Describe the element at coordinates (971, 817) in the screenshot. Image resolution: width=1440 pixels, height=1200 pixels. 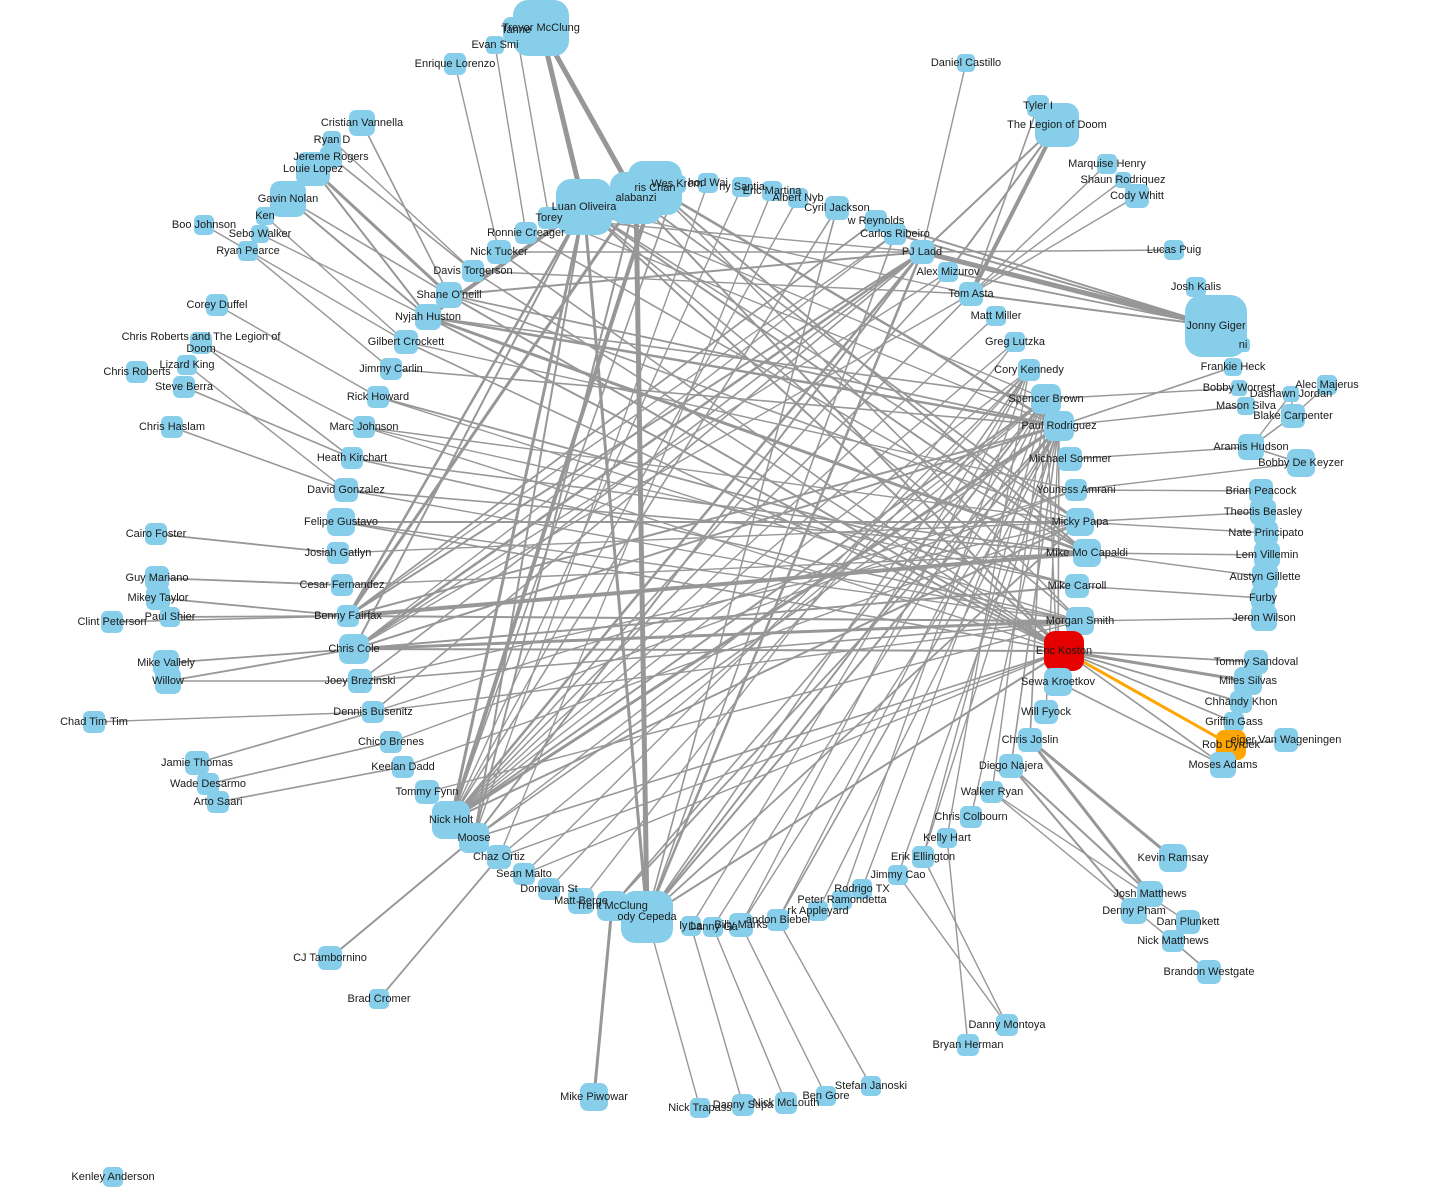
I see `node-chriscolbourn` at that location.